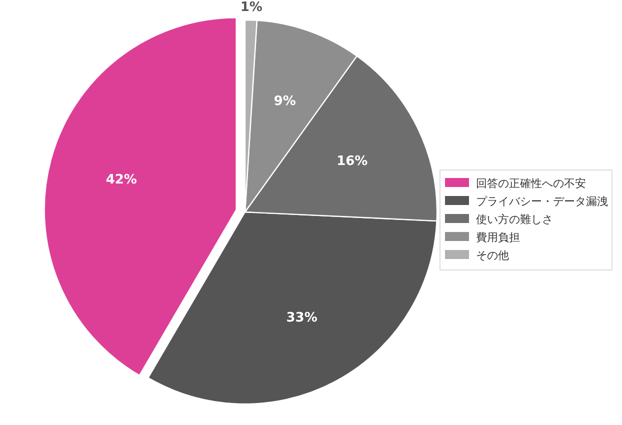  Describe the element at coordinates (251, 8) in the screenshot. I see `data-label: 1%` at that location.